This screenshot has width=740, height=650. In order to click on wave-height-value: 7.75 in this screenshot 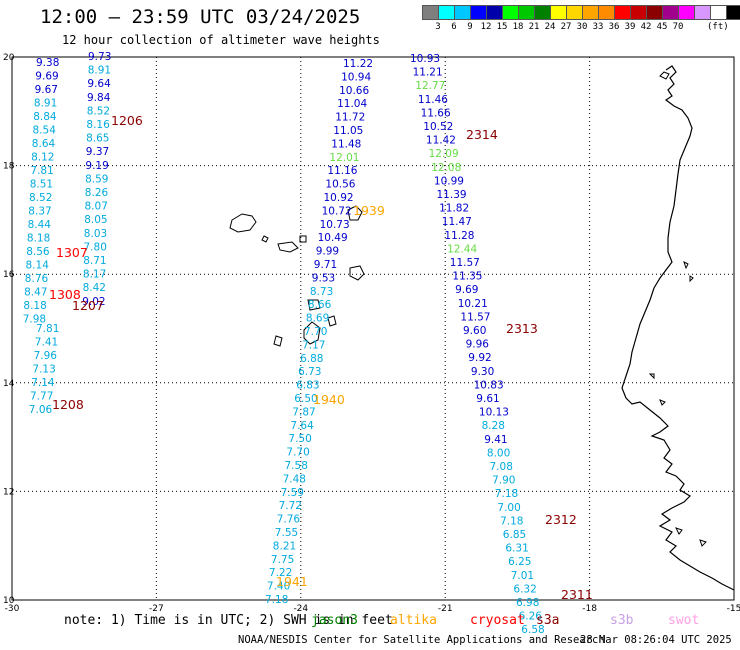, I will do `click(282, 560)`.